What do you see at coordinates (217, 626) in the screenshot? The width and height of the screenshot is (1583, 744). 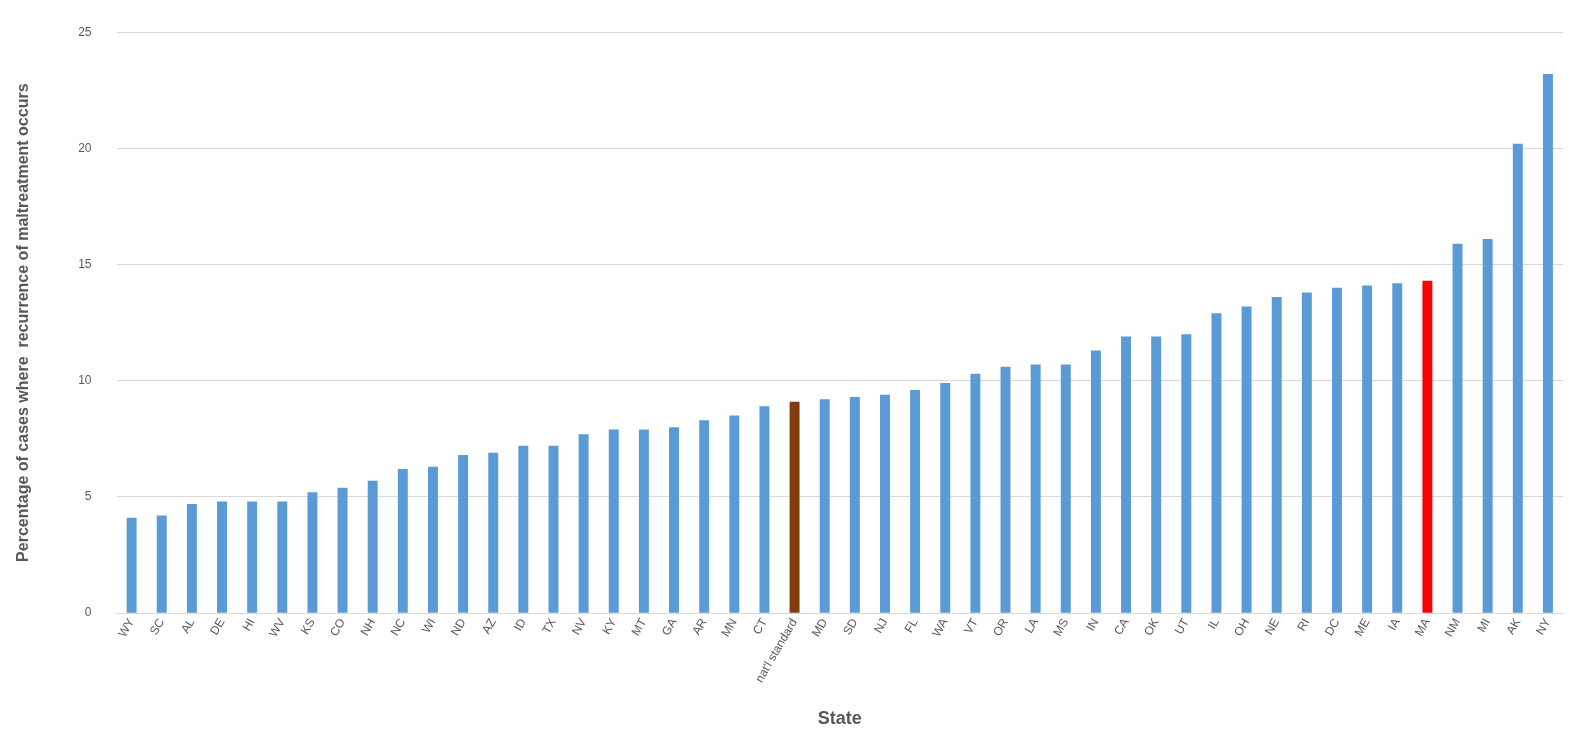 I see `x-tick-label: DE` at bounding box center [217, 626].